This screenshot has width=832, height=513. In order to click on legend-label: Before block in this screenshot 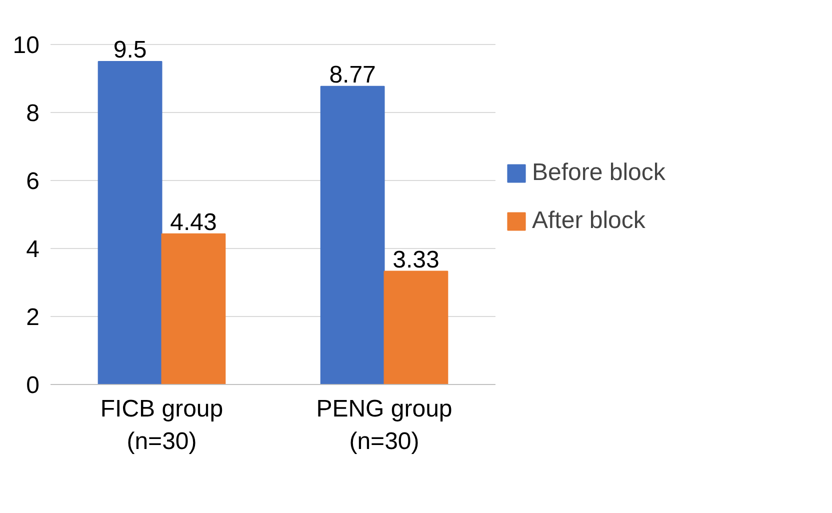, I will do `click(599, 173)`.